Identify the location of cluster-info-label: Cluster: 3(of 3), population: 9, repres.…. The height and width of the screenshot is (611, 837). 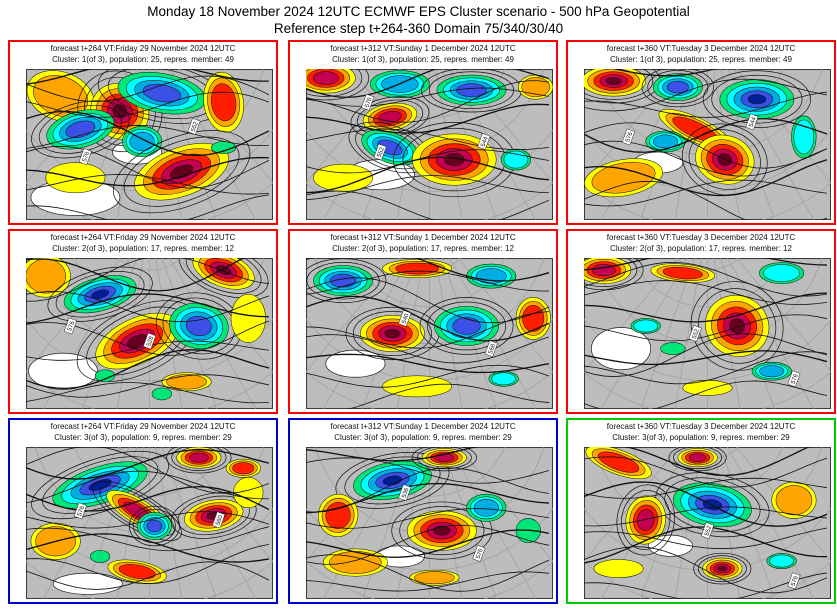
(423, 437).